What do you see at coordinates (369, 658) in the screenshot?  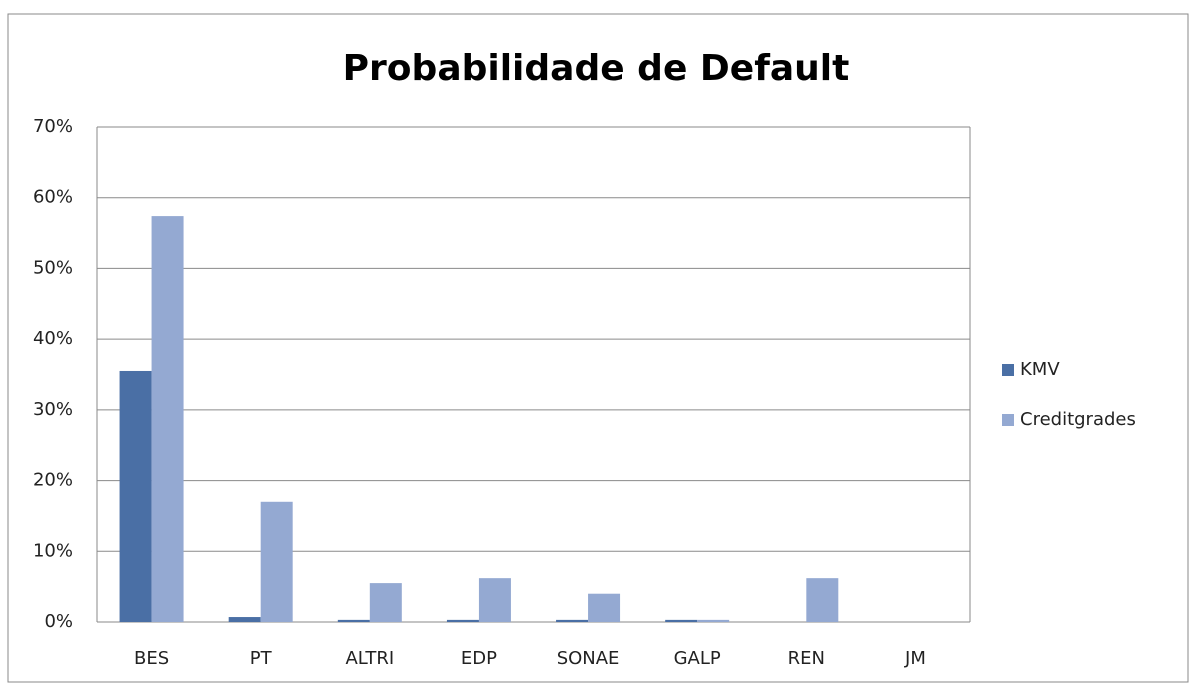 I see `x-tick-label: ALTRI` at bounding box center [369, 658].